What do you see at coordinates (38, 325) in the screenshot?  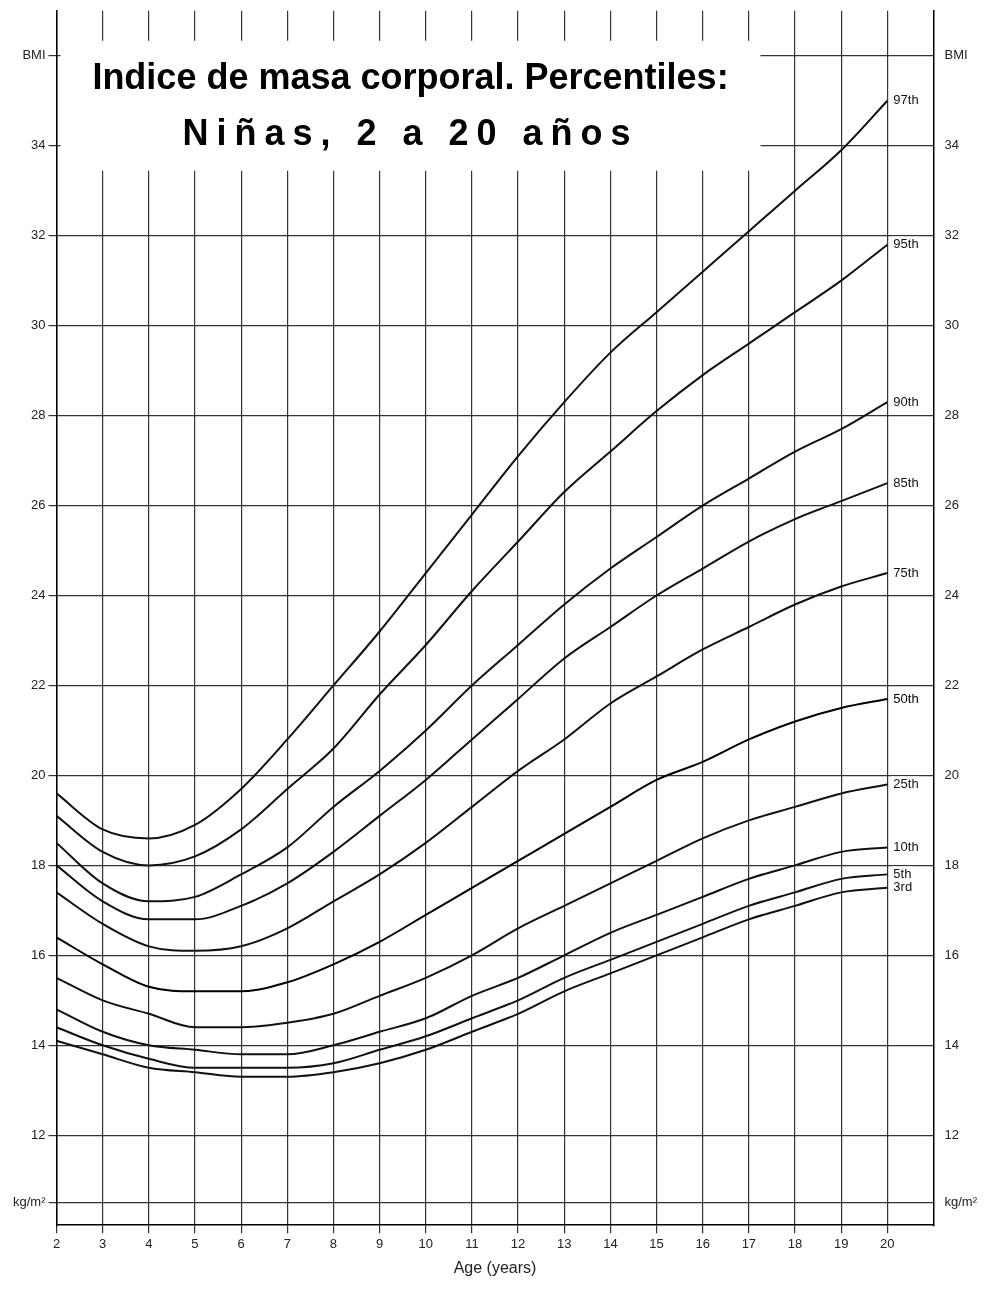 I see `y-tick-label: 30` at bounding box center [38, 325].